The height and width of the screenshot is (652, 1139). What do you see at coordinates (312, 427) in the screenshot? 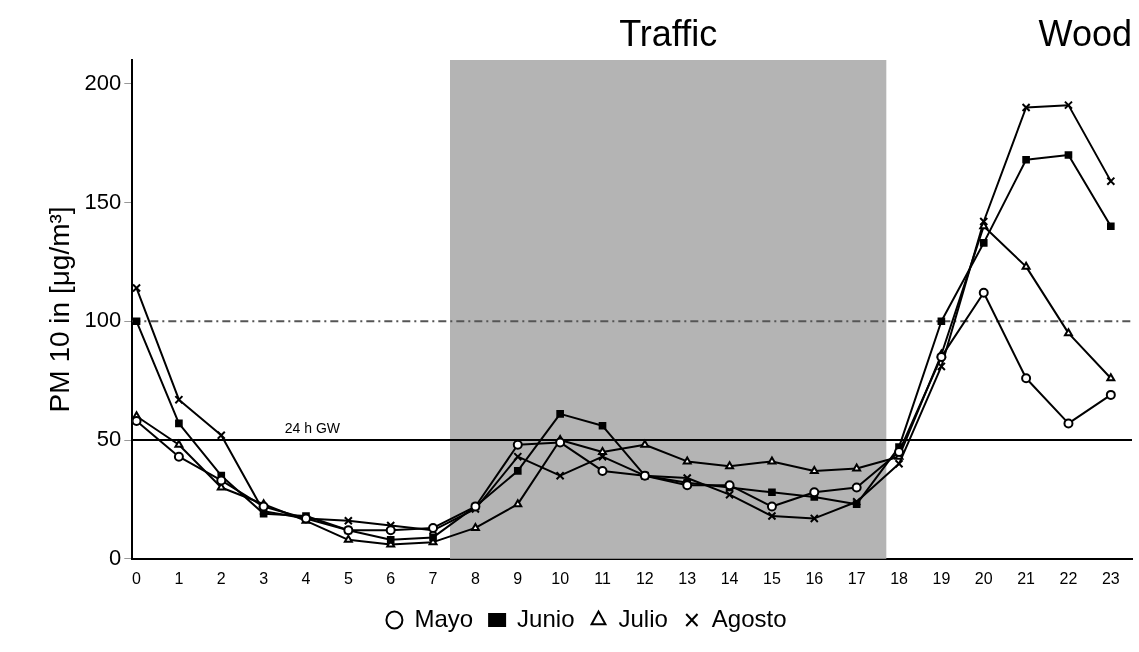
I see `ref-line-label: 24 h GW` at bounding box center [312, 427].